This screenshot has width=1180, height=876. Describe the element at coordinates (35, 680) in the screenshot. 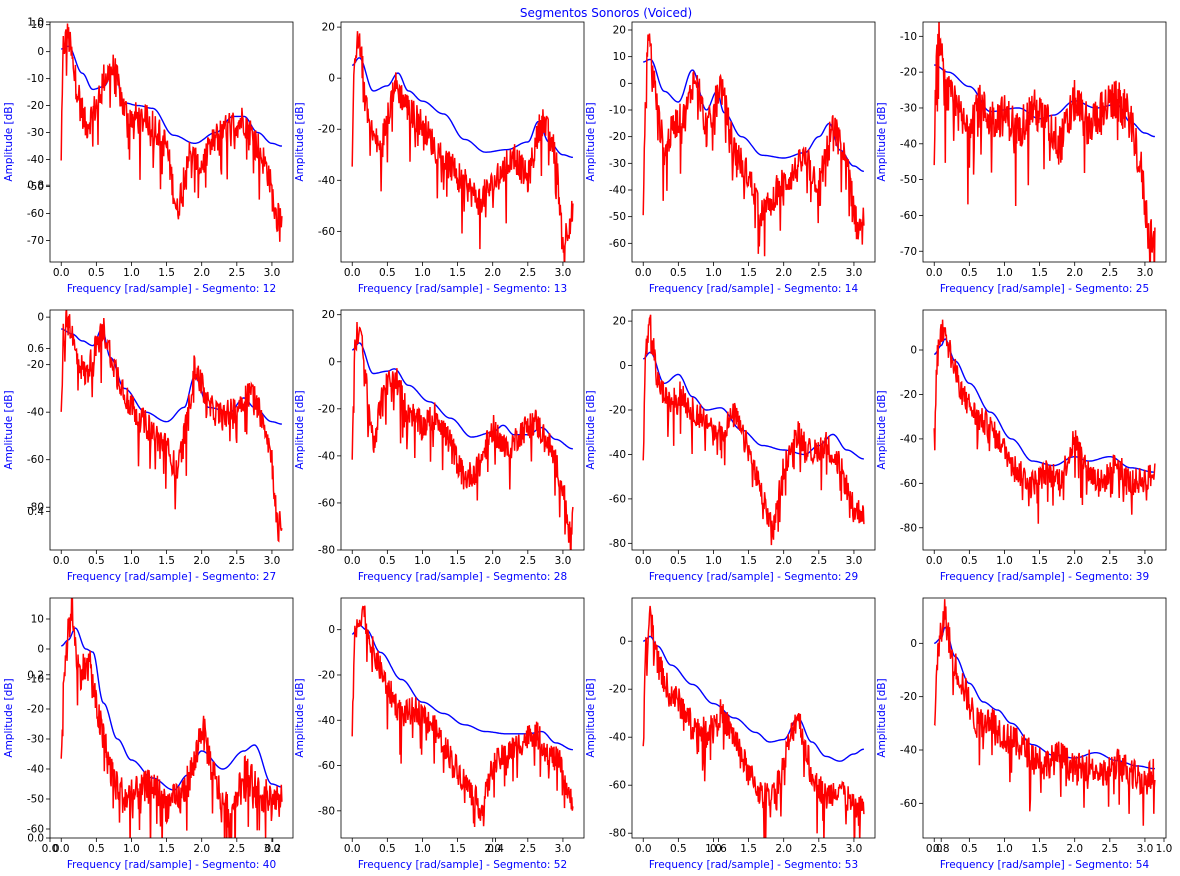

I see `y-tick-label: -10` at that location.